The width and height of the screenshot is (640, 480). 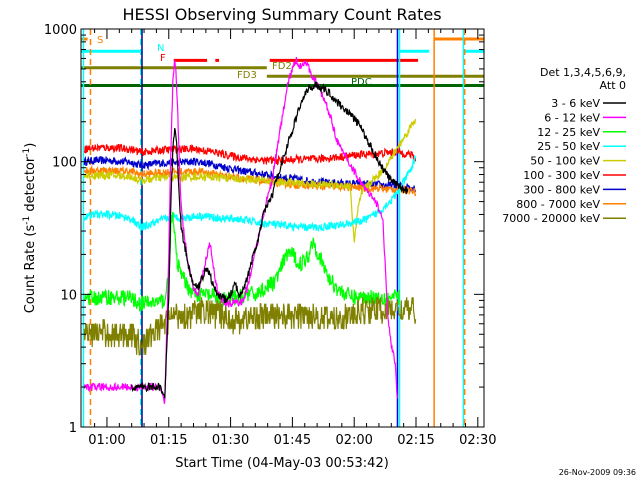 What do you see at coordinates (565, 161) in the screenshot?
I see `legend-label: 50 - 100 keV` at bounding box center [565, 161].